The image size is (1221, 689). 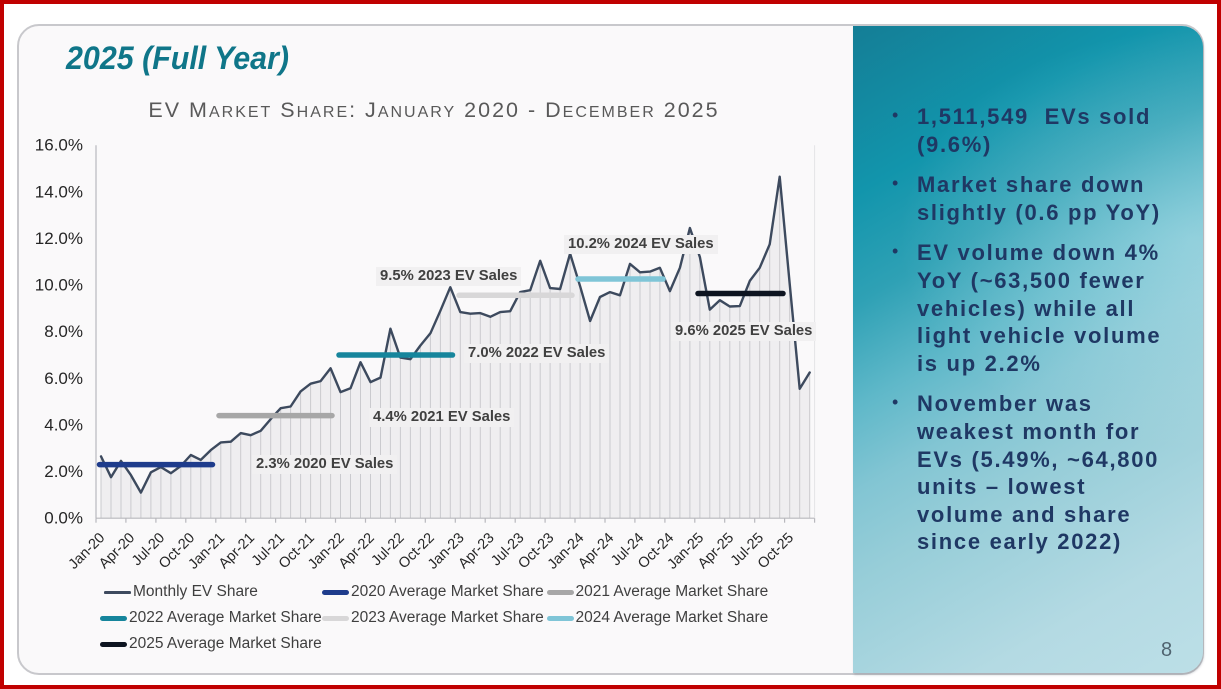 What do you see at coordinates (63, 425) in the screenshot?
I see `svg-text: 4.0%` at bounding box center [63, 425].